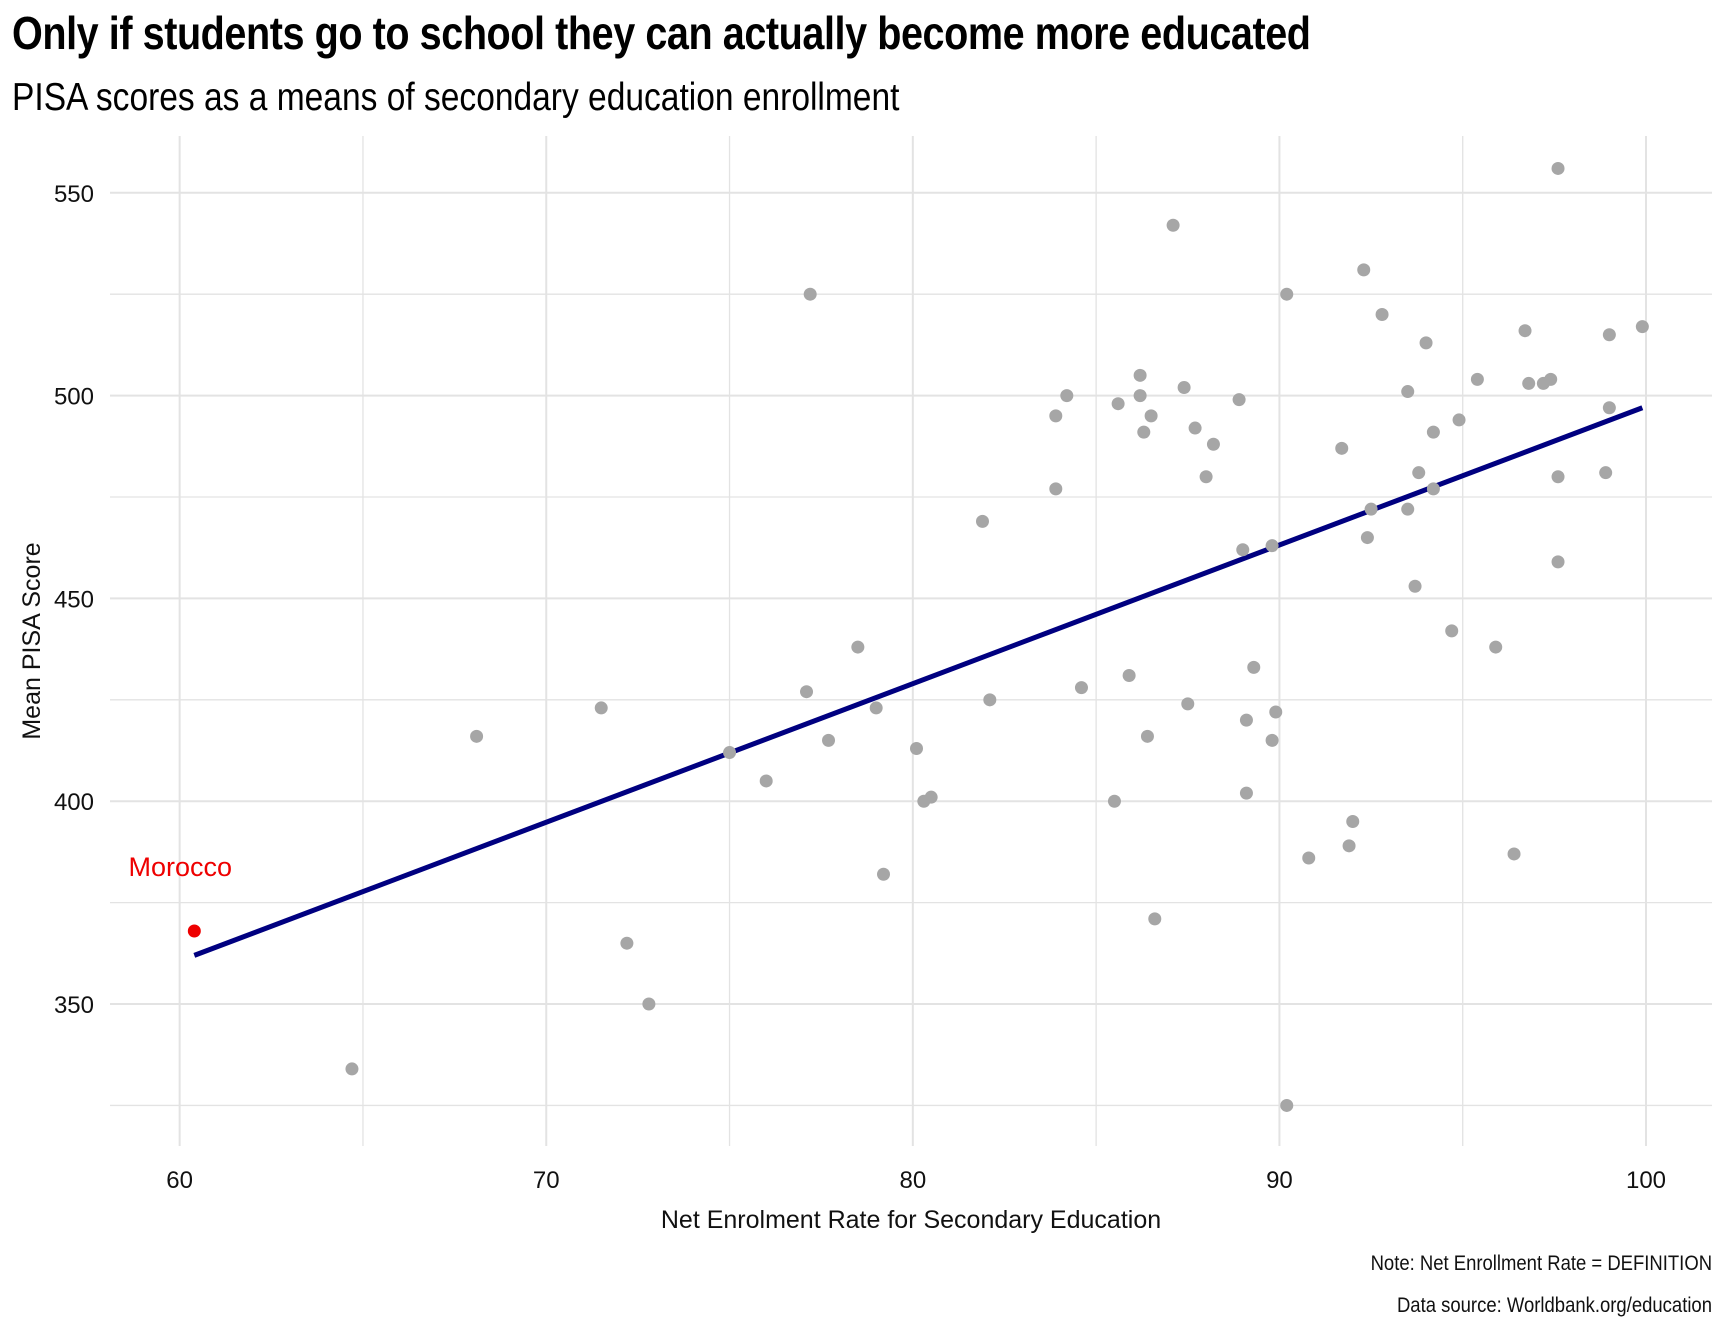  I want to click on y-tick-label: 400, so click(74, 802).